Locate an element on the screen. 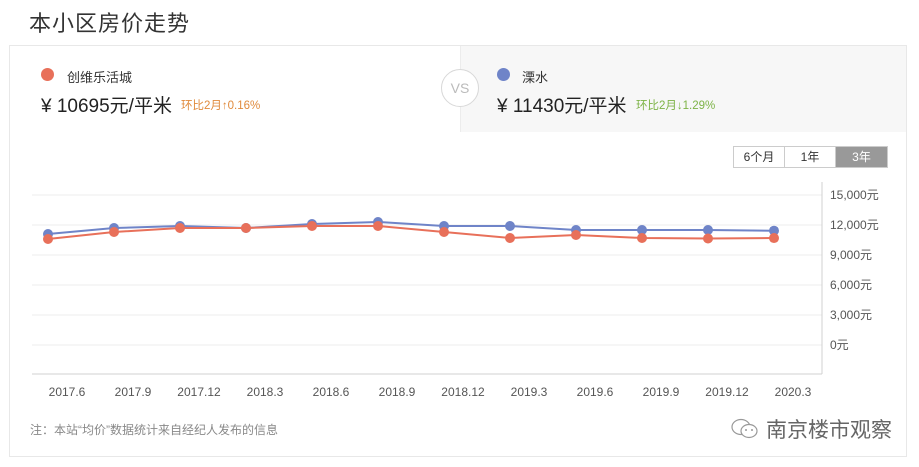 This screenshot has width=919, height=467. series-a-change: 环比2月↑0.16% is located at coordinates (221, 106).